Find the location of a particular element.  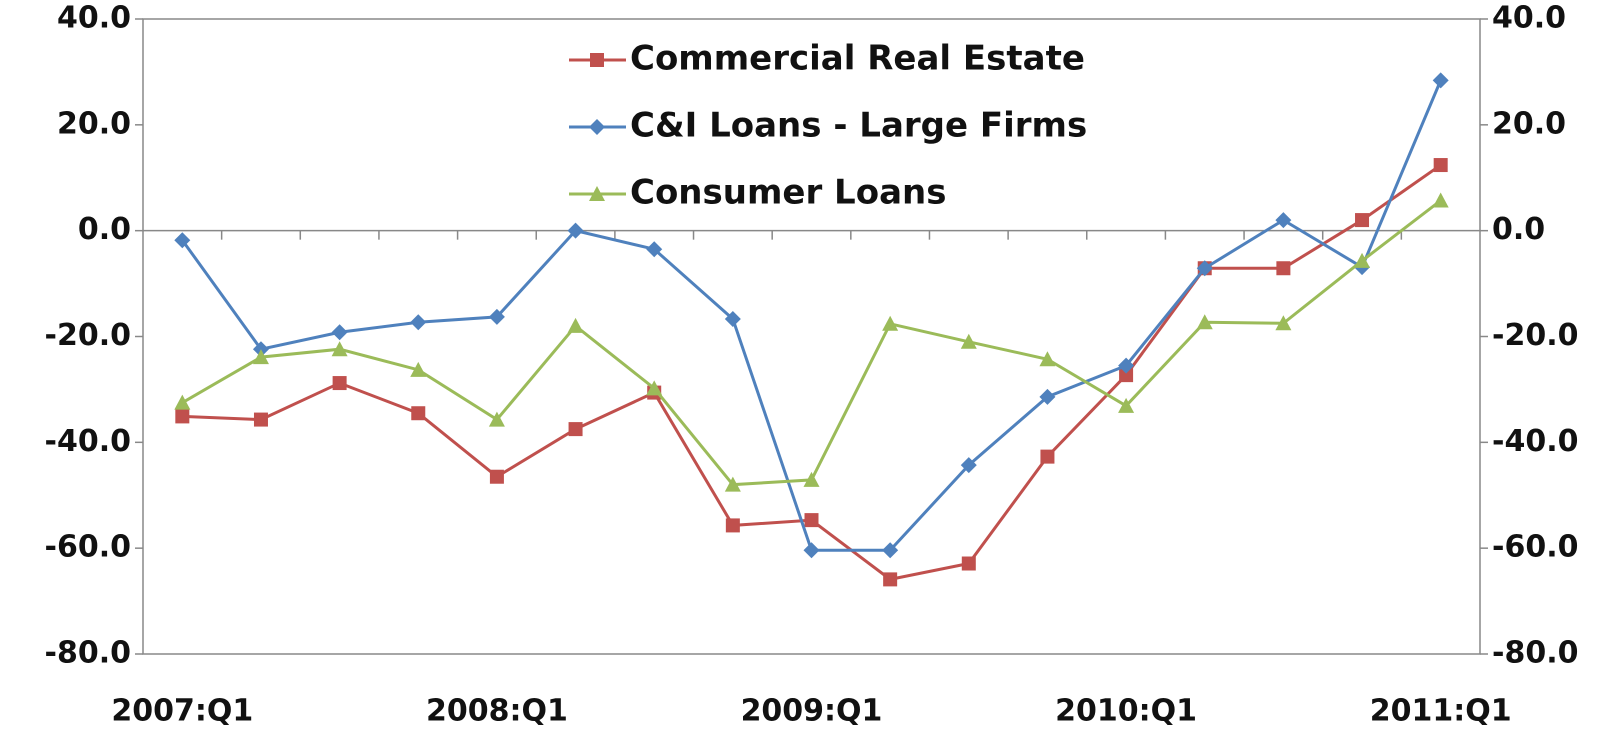

y-tick-label: 40.0 is located at coordinates (94, 18).